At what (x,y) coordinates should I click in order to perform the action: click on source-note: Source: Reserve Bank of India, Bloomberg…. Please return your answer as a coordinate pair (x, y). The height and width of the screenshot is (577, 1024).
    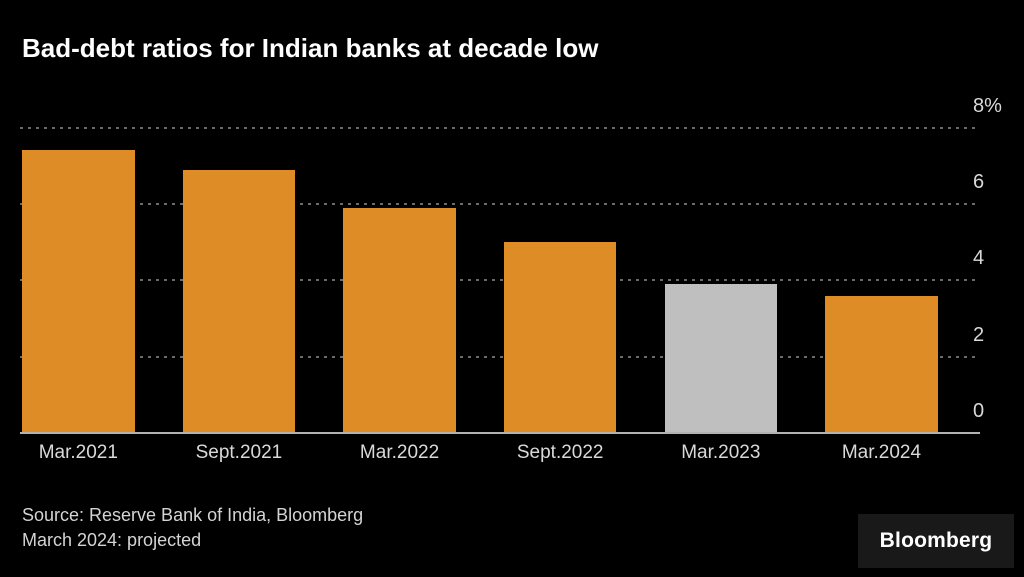
    Looking at the image, I should click on (192, 528).